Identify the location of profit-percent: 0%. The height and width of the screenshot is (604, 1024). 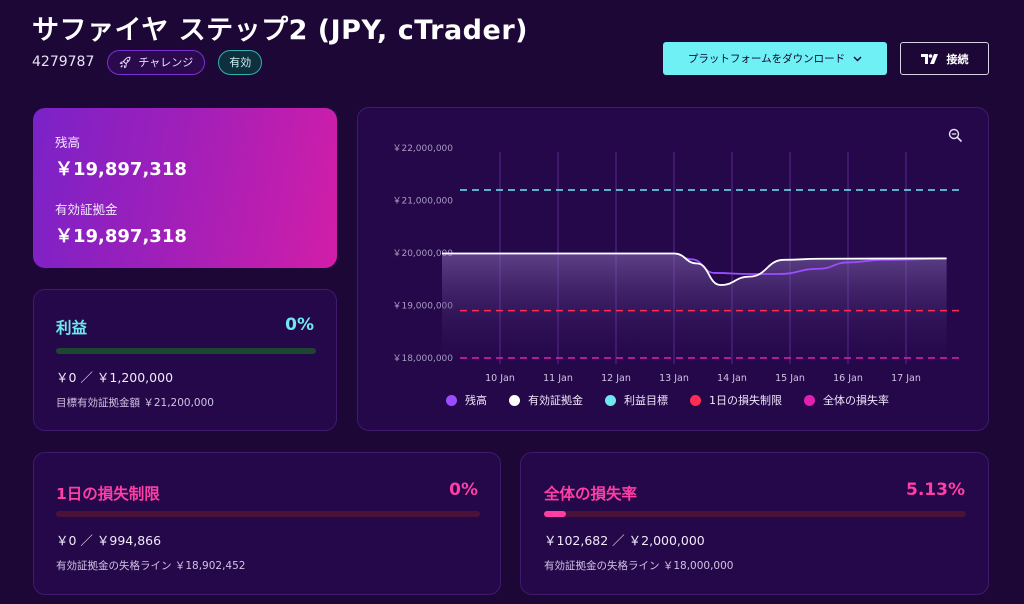
(299, 325).